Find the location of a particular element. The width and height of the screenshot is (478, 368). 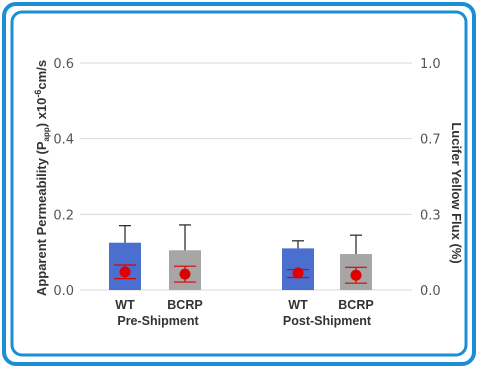

x-group-label: Pre-Shipment is located at coordinates (158, 321).